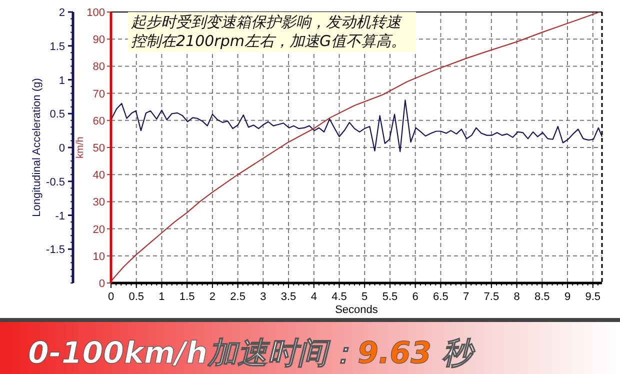  What do you see at coordinates (212, 297) in the screenshot?
I see `x-tick-label: 2` at bounding box center [212, 297].